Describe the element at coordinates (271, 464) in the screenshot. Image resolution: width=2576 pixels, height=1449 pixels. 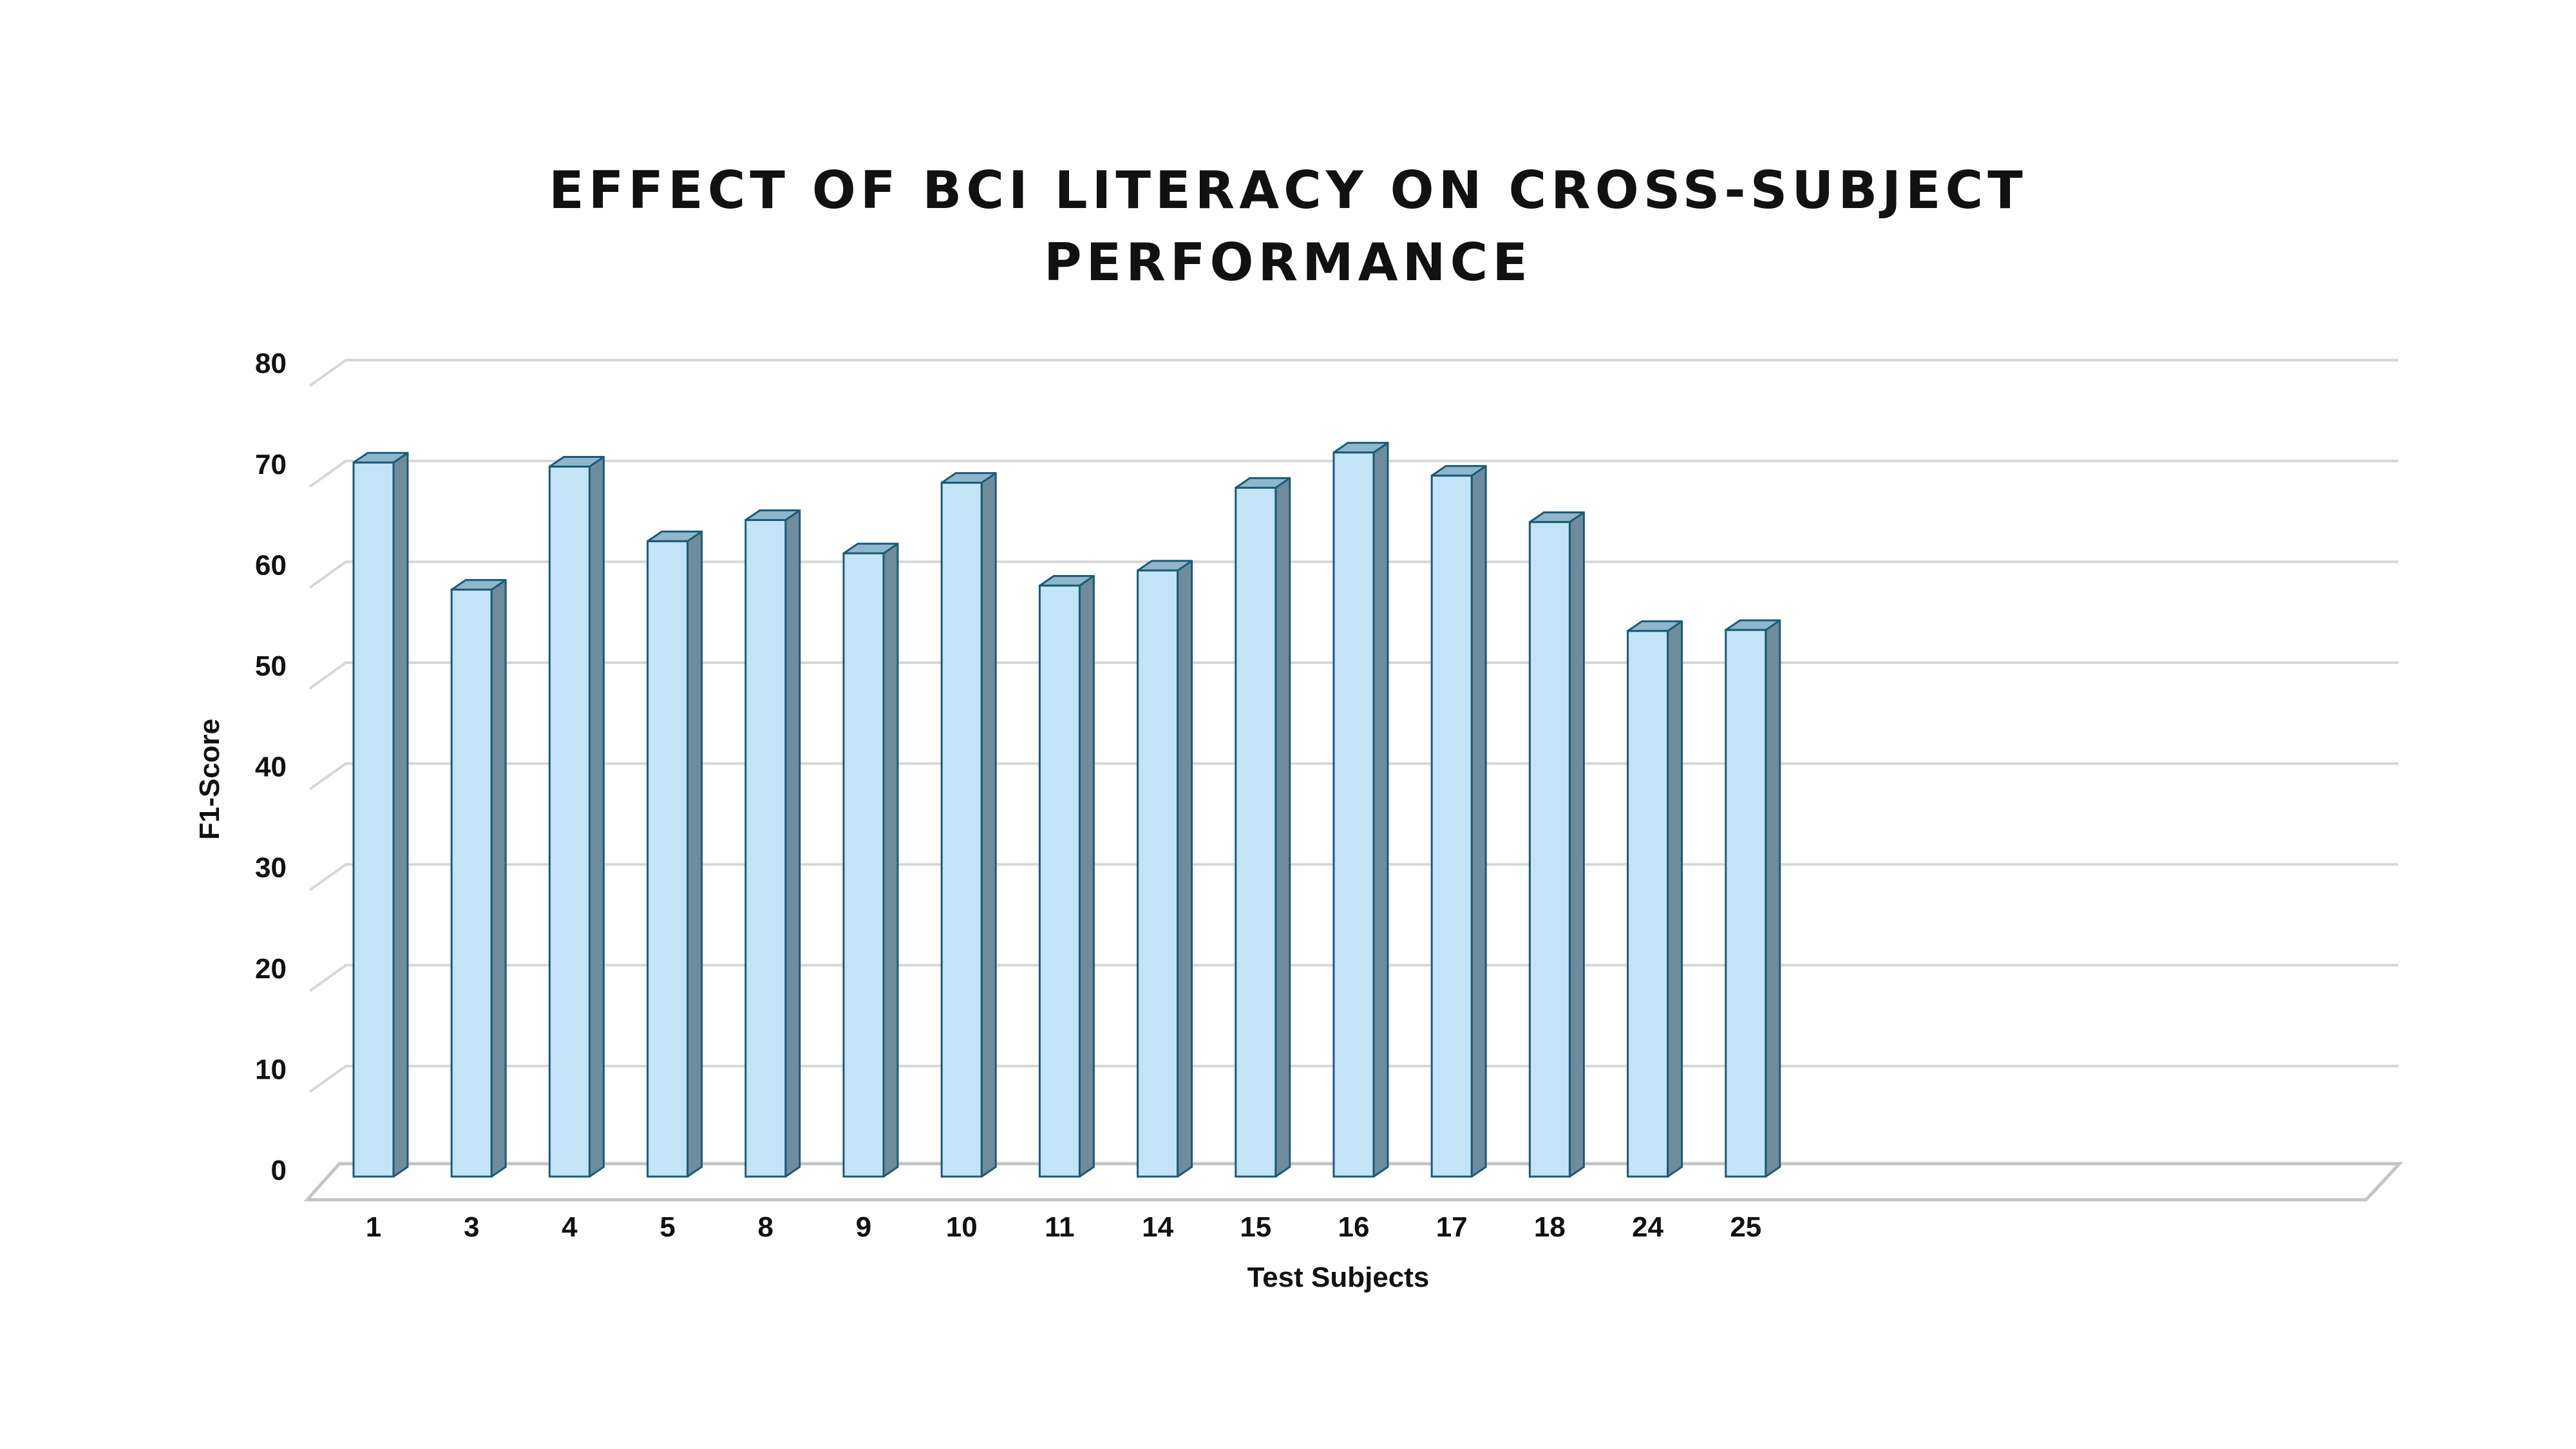
I see `y-tick-label: 70` at that location.